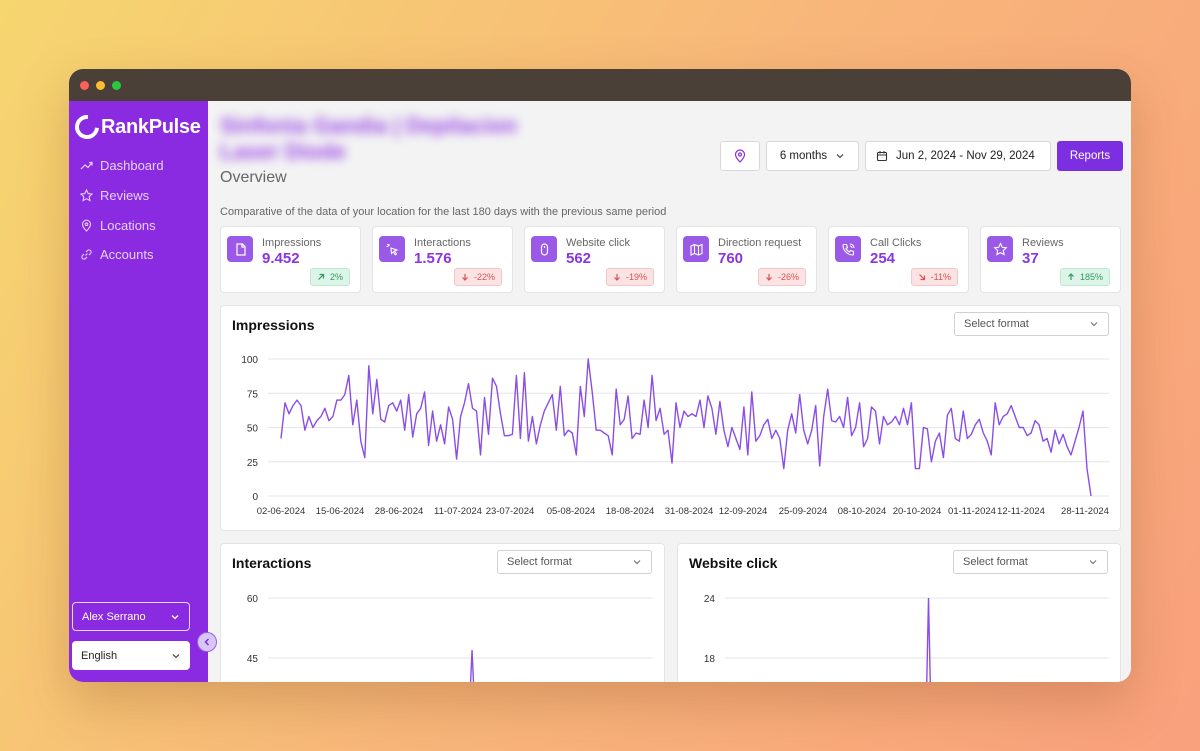  What do you see at coordinates (1050, 259) in the screenshot?
I see `kpi-card-reviews: Reviews 37 185%` at bounding box center [1050, 259].